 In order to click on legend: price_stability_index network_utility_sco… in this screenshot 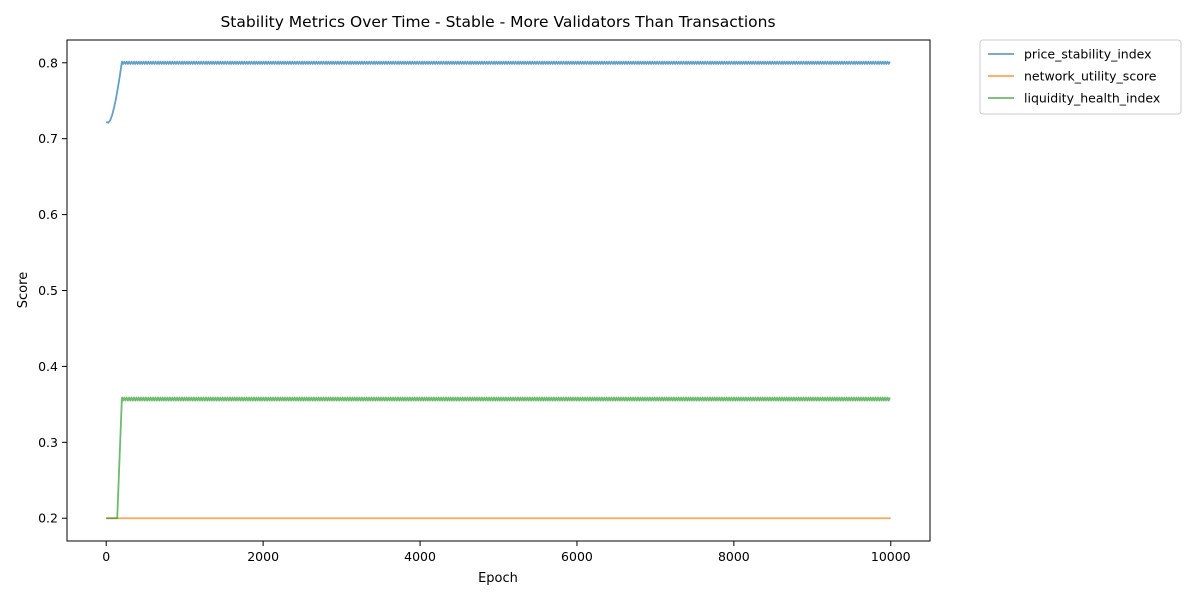, I will do `click(1080, 77)`.